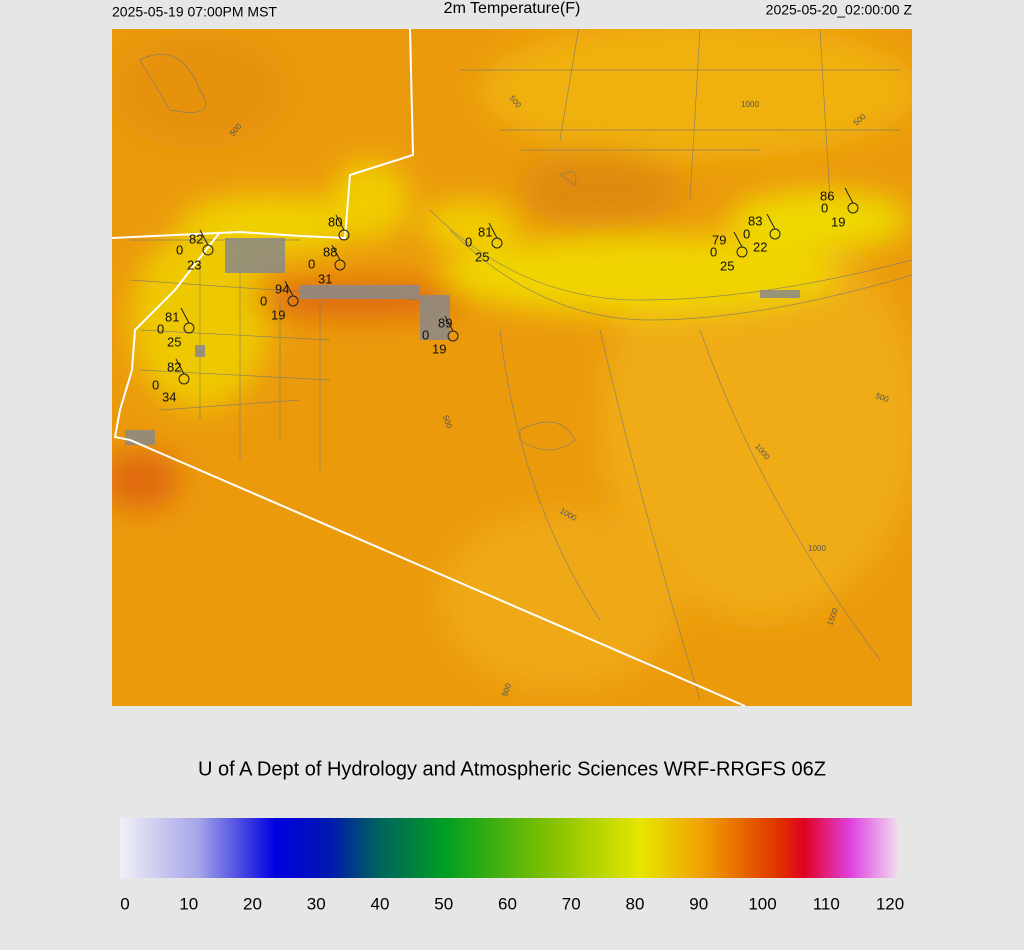  I want to click on colorbar-tick-label: 70, so click(571, 903).